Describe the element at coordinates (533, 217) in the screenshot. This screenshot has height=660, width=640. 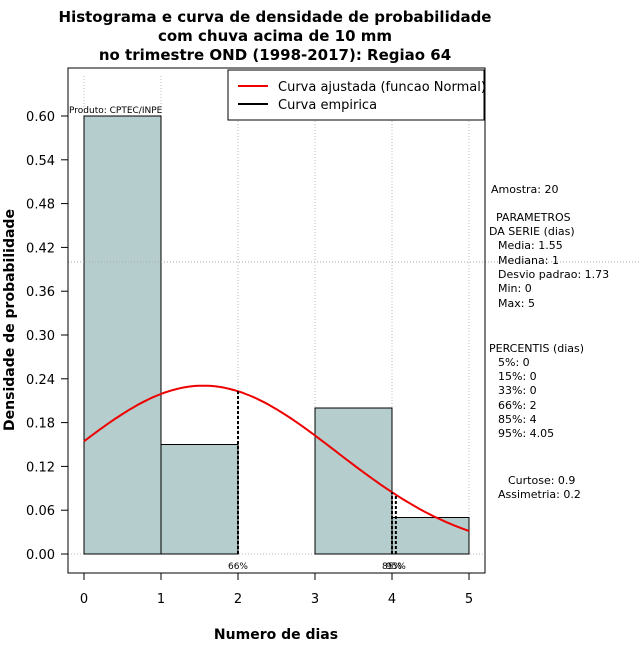
I see `stat-parametros-title-1: PARAMETROS` at that location.